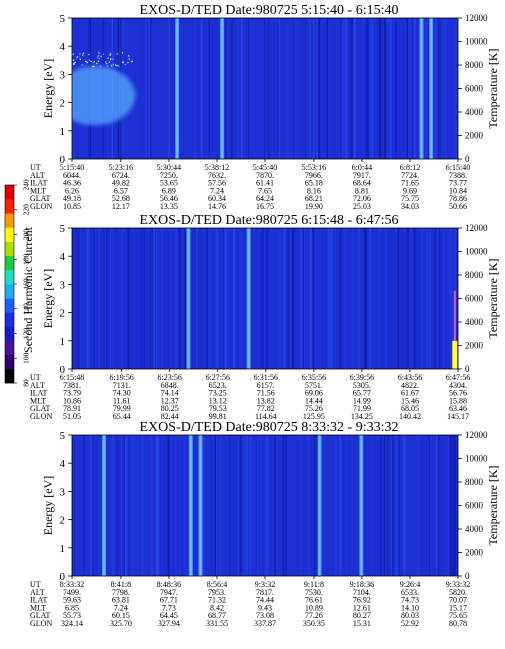  Describe the element at coordinates (218, 416) in the screenshot. I see `ephemeris-value: 99.81` at that location.